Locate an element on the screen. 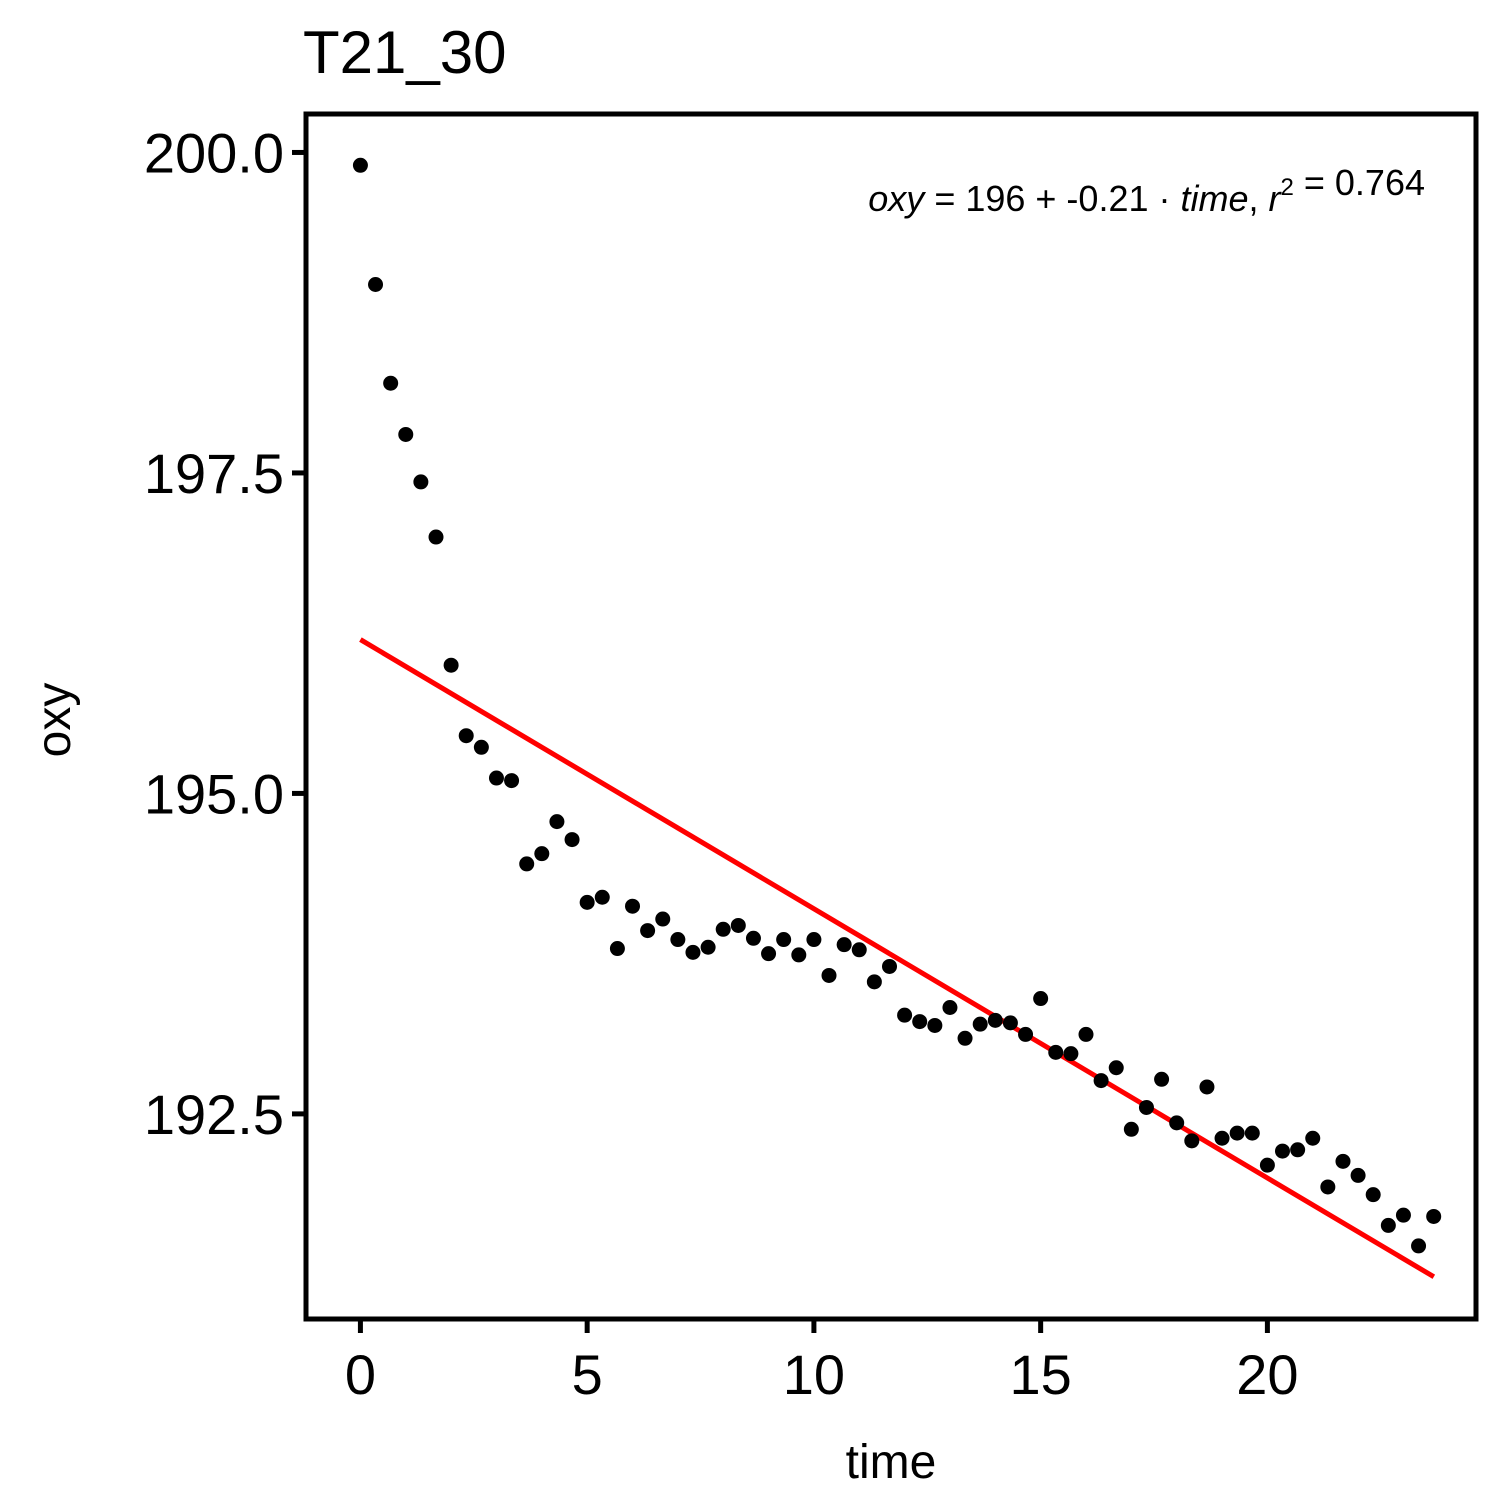 Image resolution: width=1500 pixels, height=1500 pixels. x-tick-label: 5 is located at coordinates (587, 1374).